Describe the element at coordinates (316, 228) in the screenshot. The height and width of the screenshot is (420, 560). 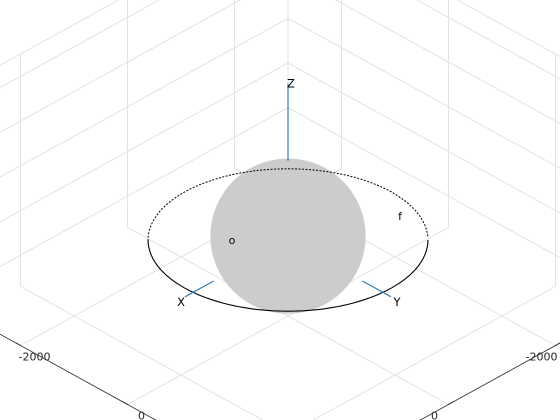
I see `label-layer: of` at that location.